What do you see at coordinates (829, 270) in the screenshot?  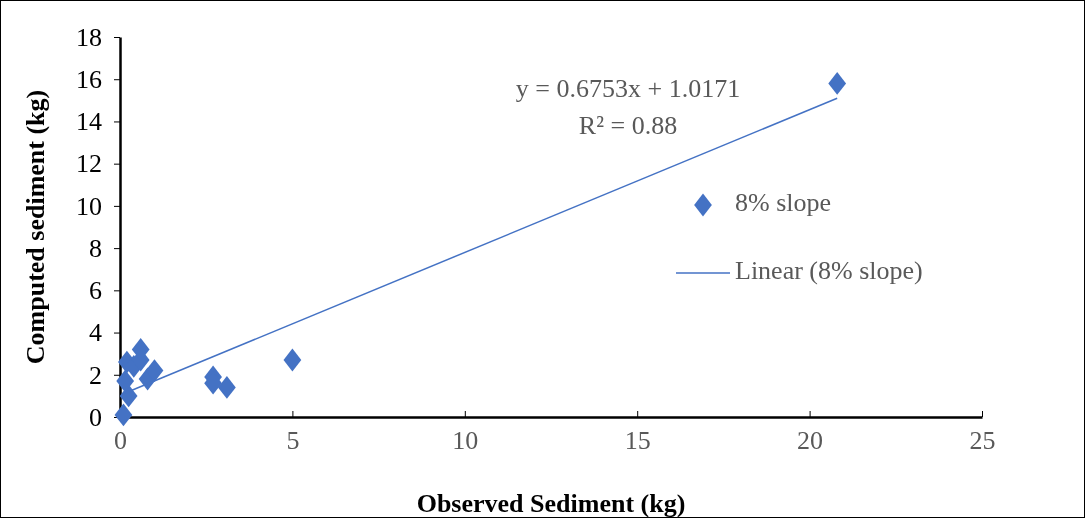 I see `legend-label: Linear (8% slope)` at bounding box center [829, 270].